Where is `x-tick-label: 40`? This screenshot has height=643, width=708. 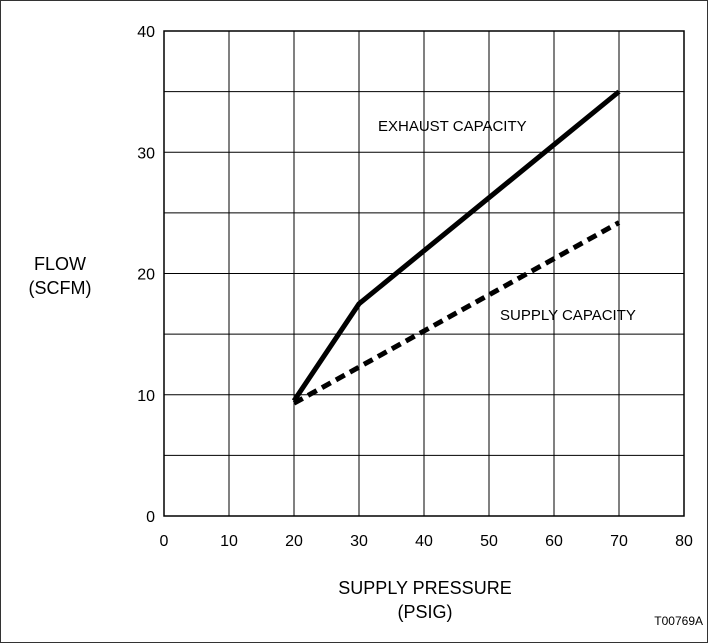
x-tick-label: 40 is located at coordinates (424, 541).